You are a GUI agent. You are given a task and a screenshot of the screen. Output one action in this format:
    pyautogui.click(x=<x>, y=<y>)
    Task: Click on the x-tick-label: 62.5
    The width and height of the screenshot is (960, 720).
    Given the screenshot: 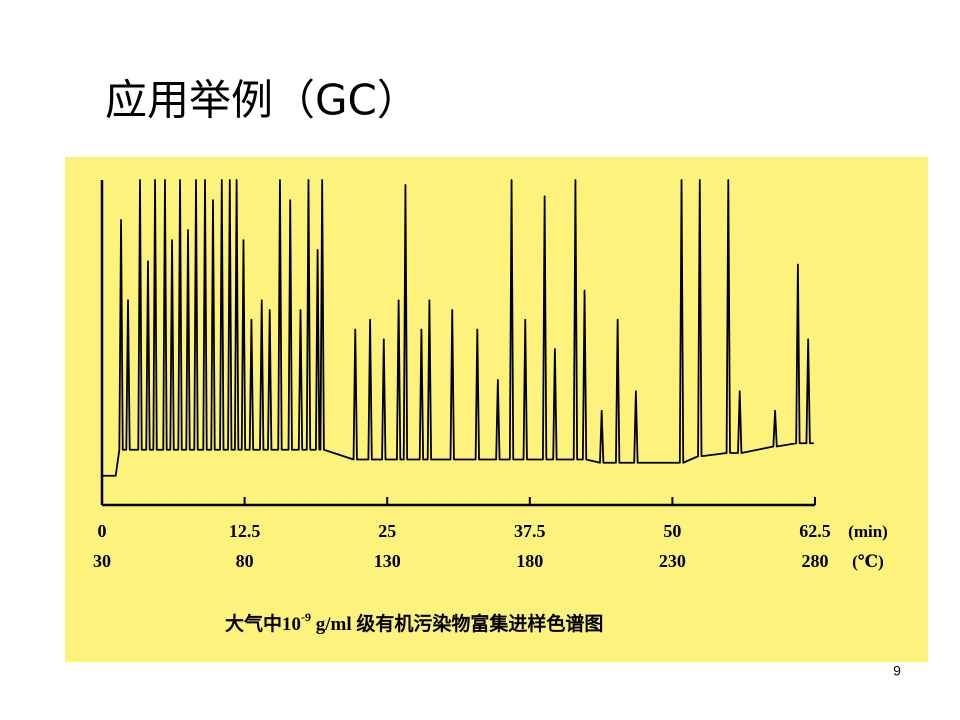 What is the action you would take?
    pyautogui.click(x=815, y=531)
    